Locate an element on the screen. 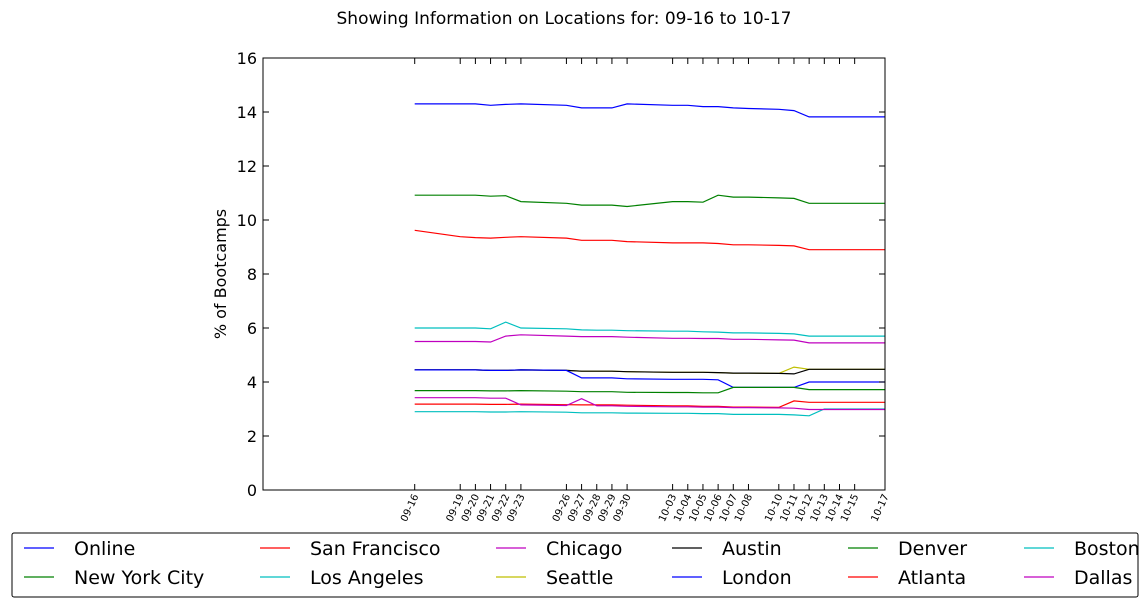 Image resolution: width=1148 pixels, height=606 pixels. series-line-new-york-city is located at coordinates (649, 201).